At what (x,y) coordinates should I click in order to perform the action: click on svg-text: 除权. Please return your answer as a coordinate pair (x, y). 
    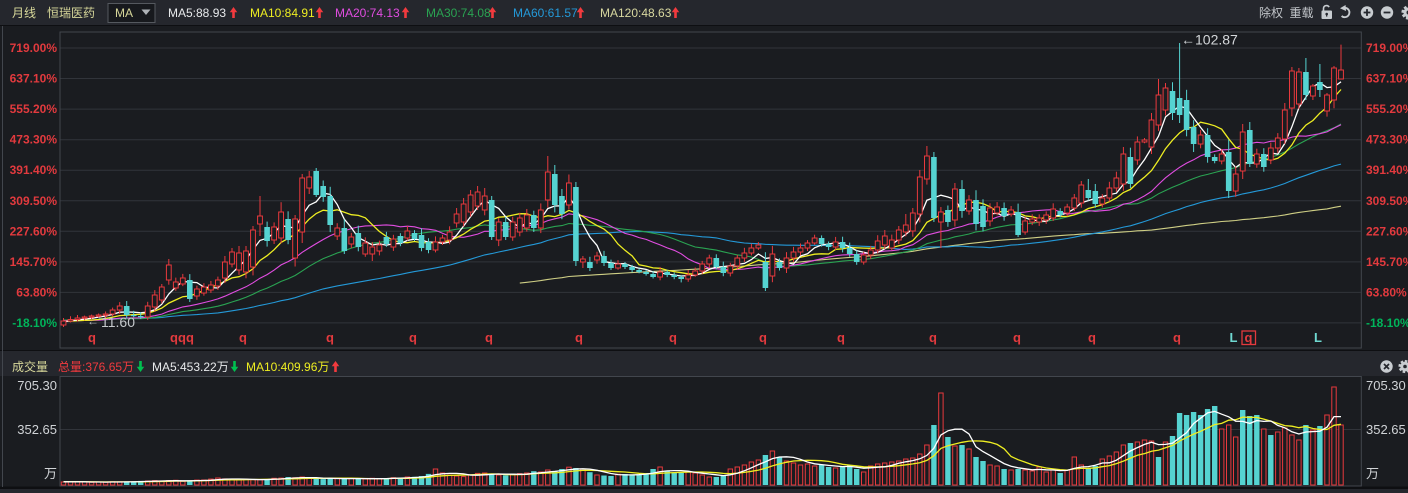
    Looking at the image, I should click on (1271, 12).